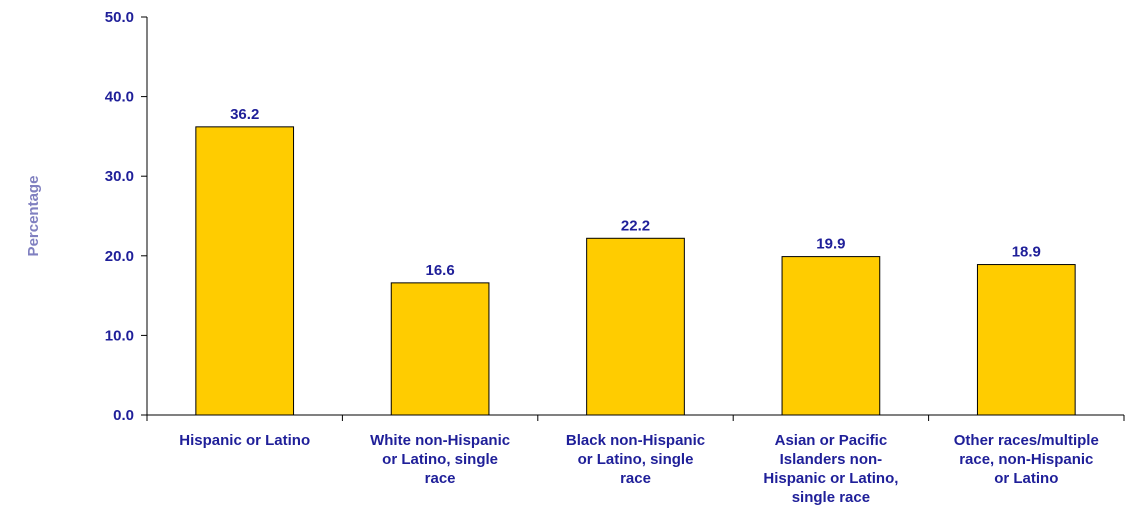  What do you see at coordinates (1026, 440) in the screenshot?
I see `x-category-label: Other races/multiple` at bounding box center [1026, 440].